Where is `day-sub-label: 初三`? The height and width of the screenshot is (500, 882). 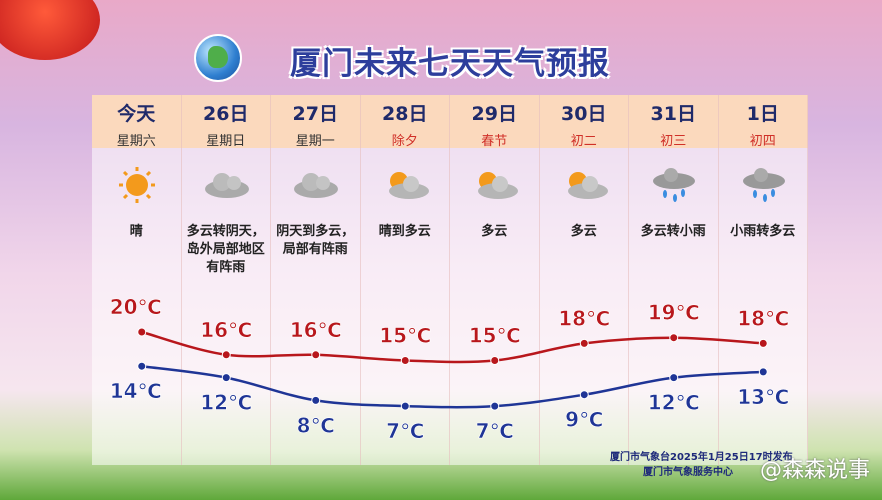 day-sub-label: 初三 is located at coordinates (673, 141).